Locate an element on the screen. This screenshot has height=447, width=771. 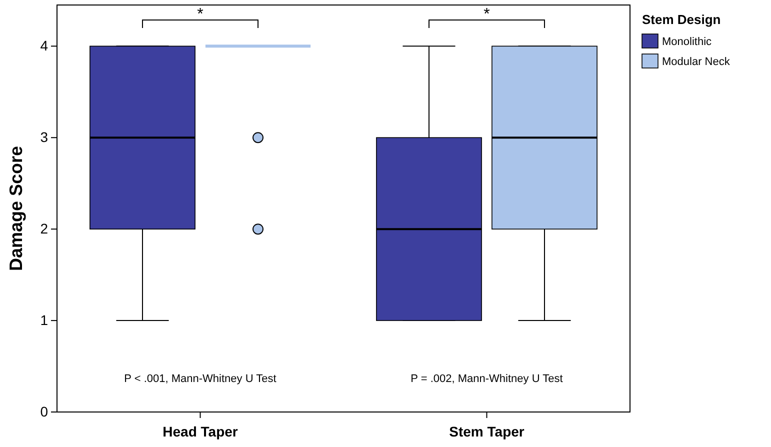
x-tick-label: Head Taper is located at coordinates (200, 431).